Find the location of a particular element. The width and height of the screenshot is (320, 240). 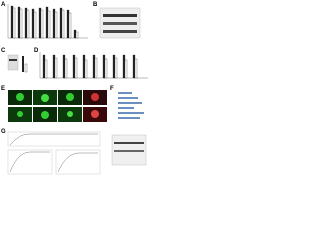

panel-f-diagram is located at coordinates (129, 129).